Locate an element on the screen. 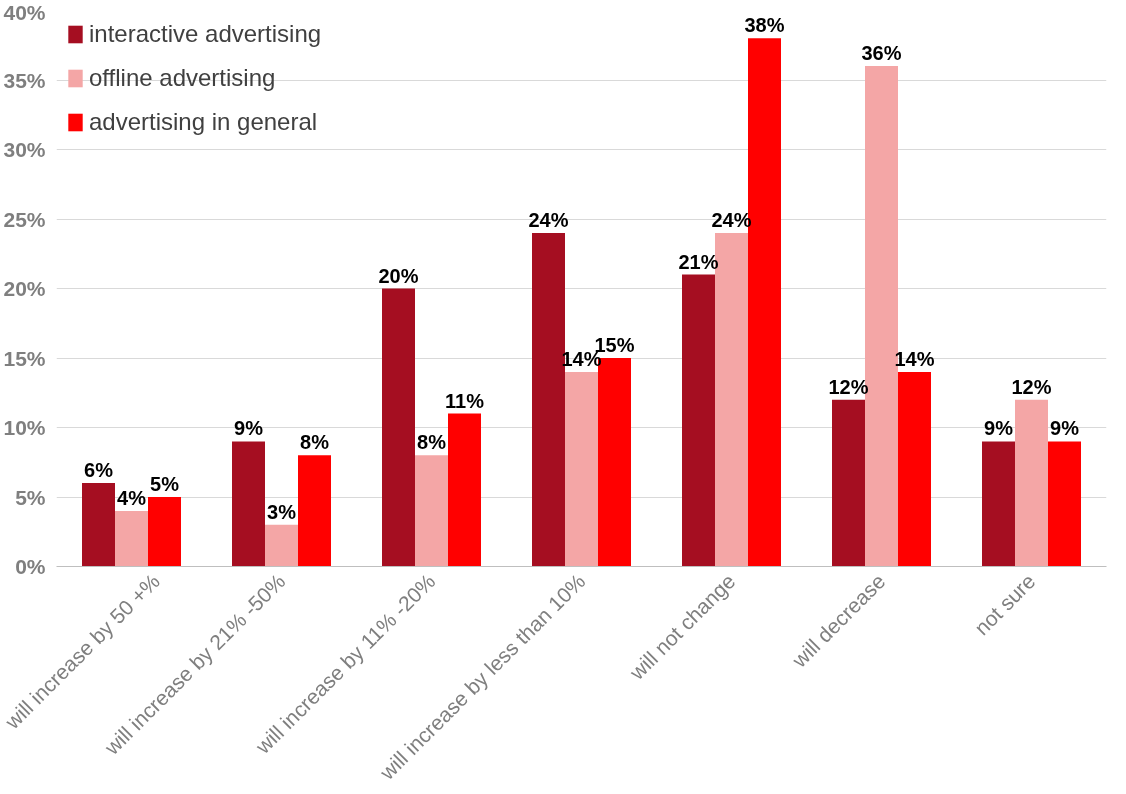 This screenshot has width=1126, height=794. y-tick-label: 5% is located at coordinates (30, 497).